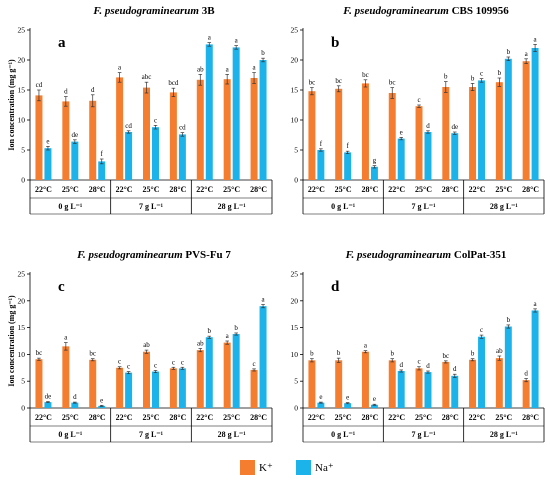 The width and height of the screenshot is (550, 484). Describe the element at coordinates (338, 81) in the screenshot. I see `significance-label: bc` at that location.